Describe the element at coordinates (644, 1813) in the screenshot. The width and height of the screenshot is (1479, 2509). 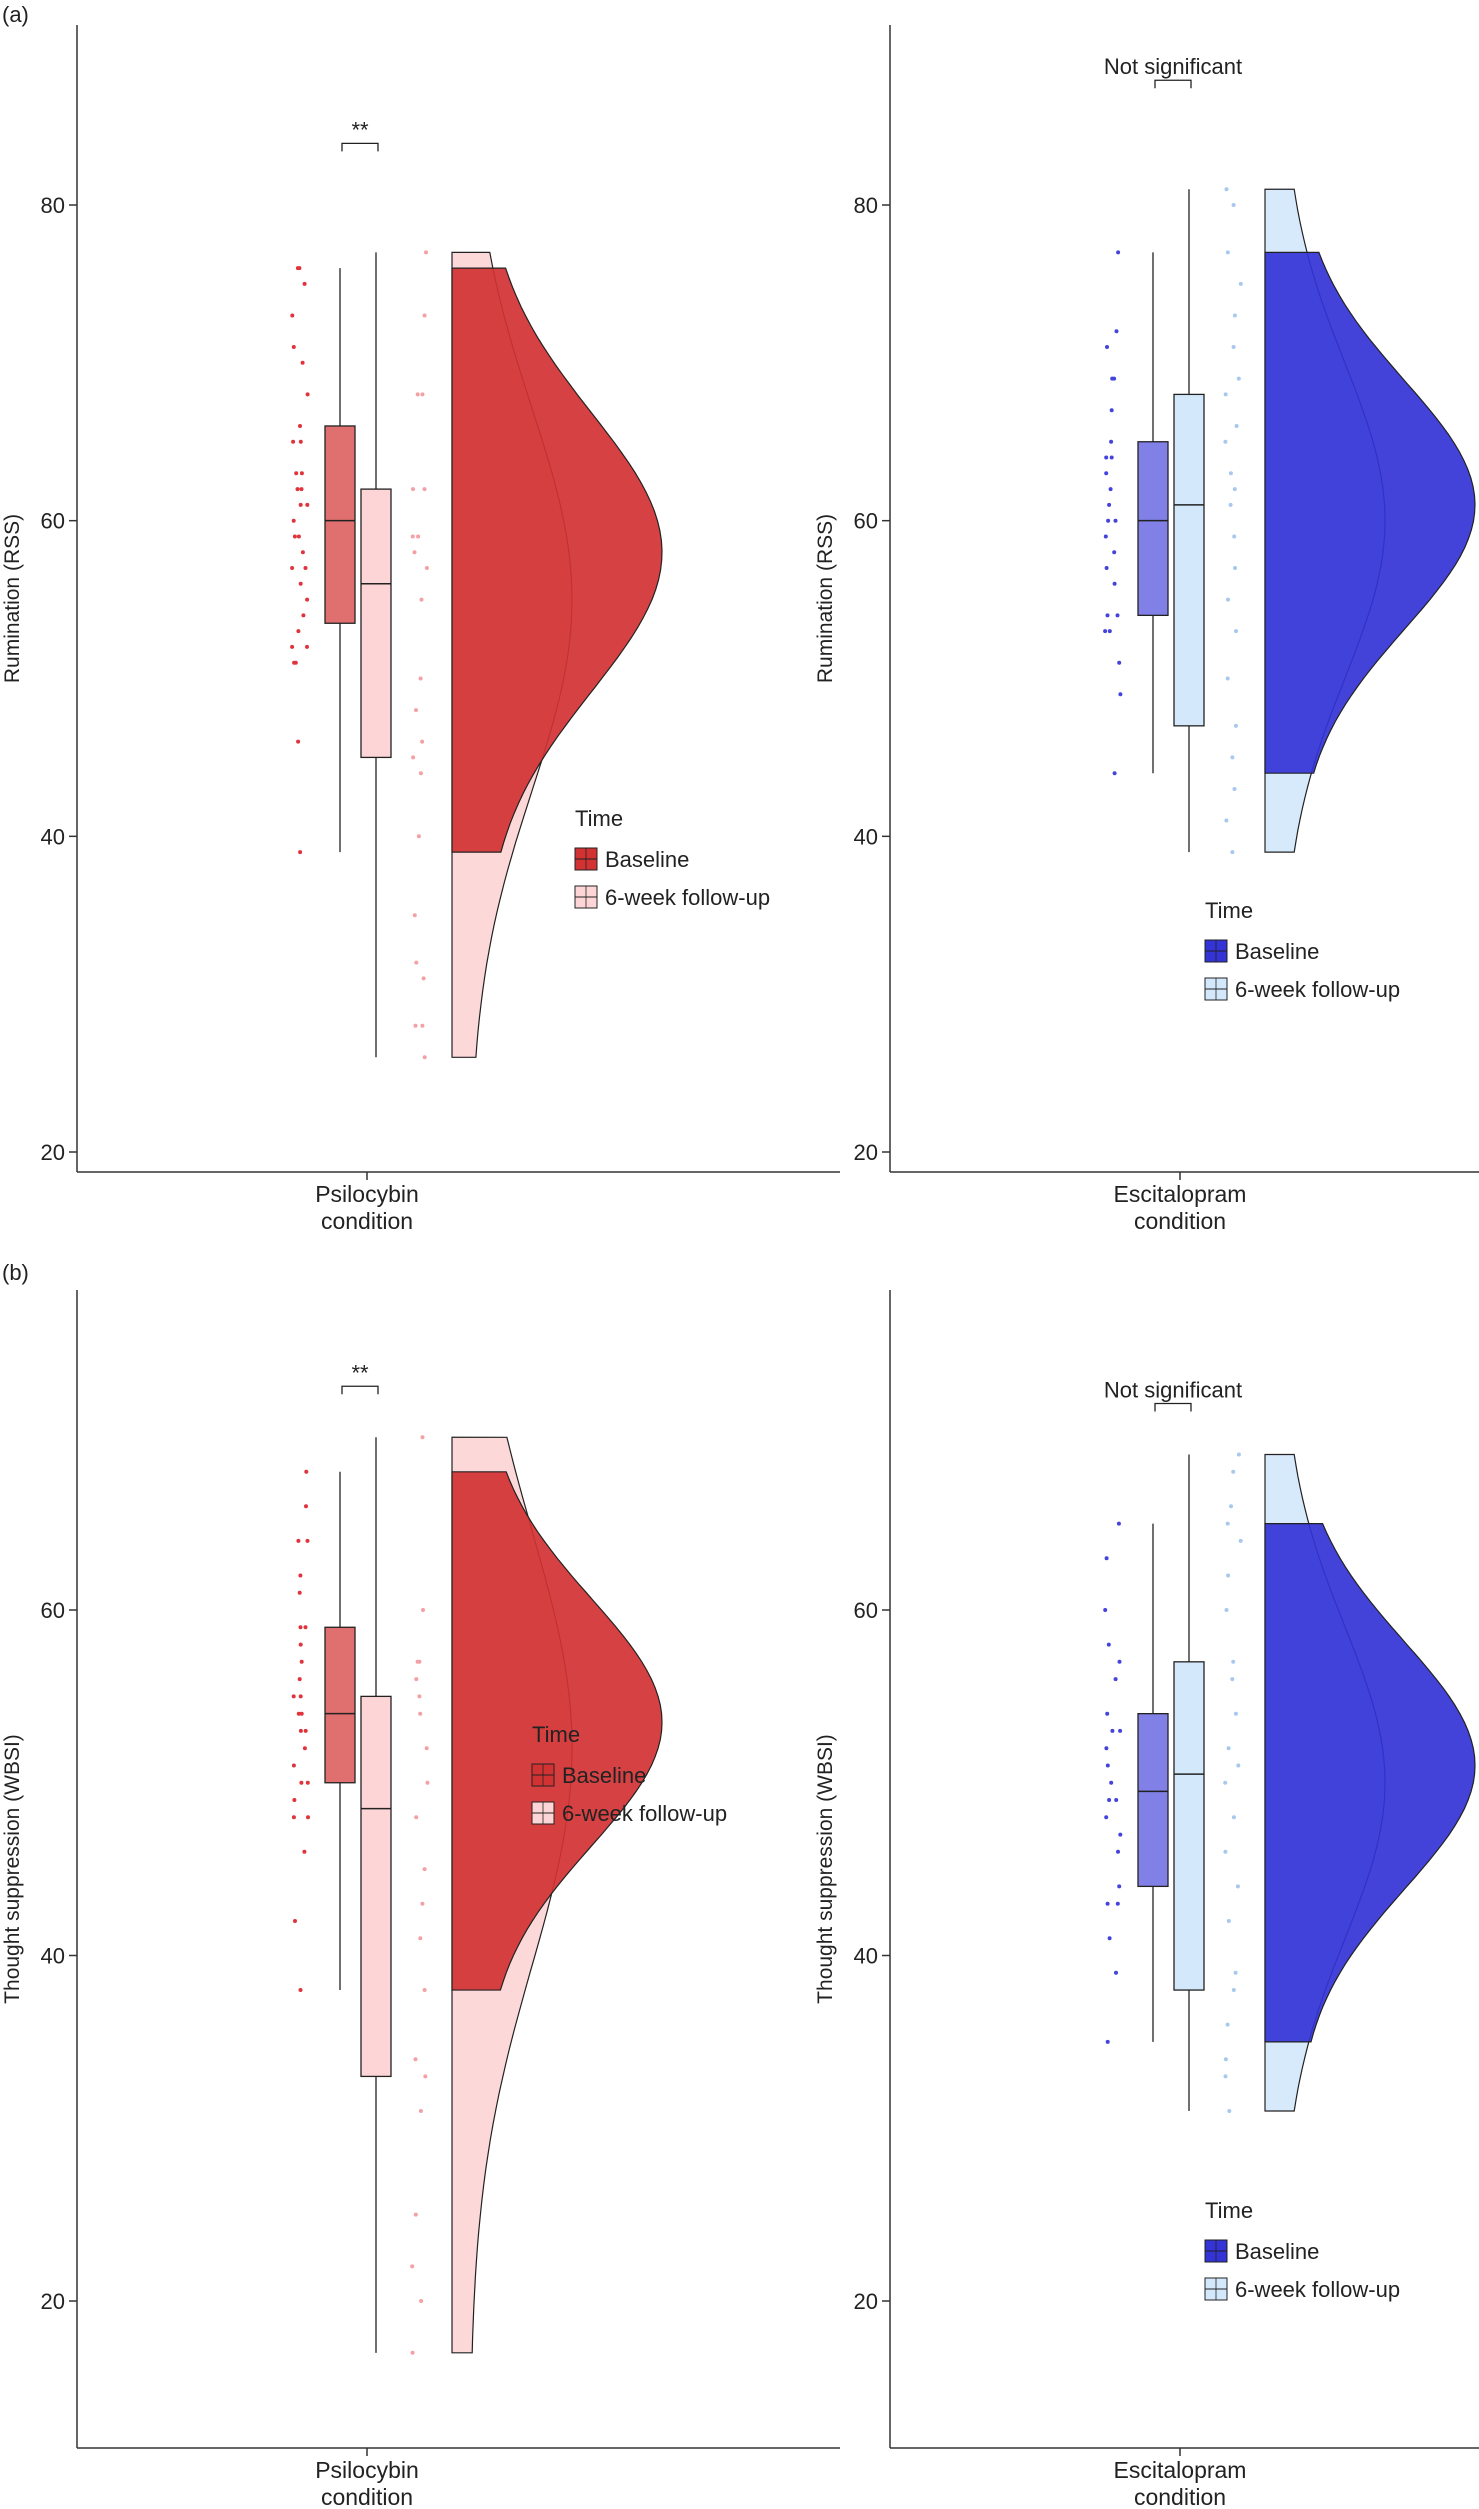
I see `legend-label: 6-week follow-up` at that location.